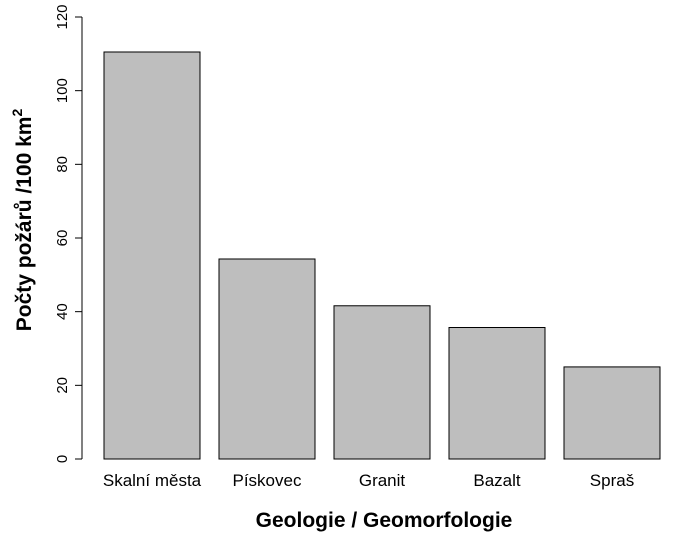  I want to click on x-axis-labels: Skalní města Pískovec Granit Bazalt Spraš, so click(368, 480).